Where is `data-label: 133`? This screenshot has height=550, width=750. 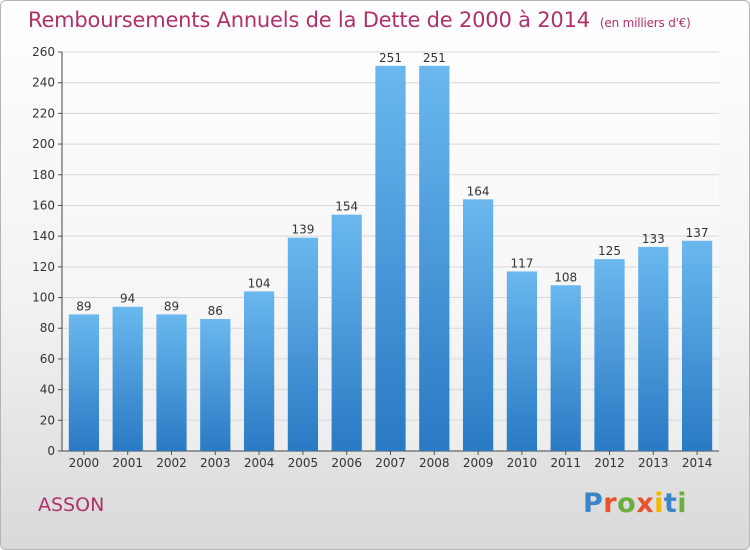 data-label: 133 is located at coordinates (653, 239).